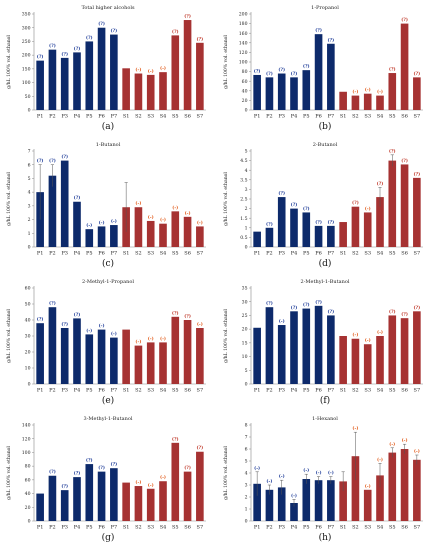 This screenshot has width=433, height=550. I want to click on x-tick-label: S3, so click(150, 391).